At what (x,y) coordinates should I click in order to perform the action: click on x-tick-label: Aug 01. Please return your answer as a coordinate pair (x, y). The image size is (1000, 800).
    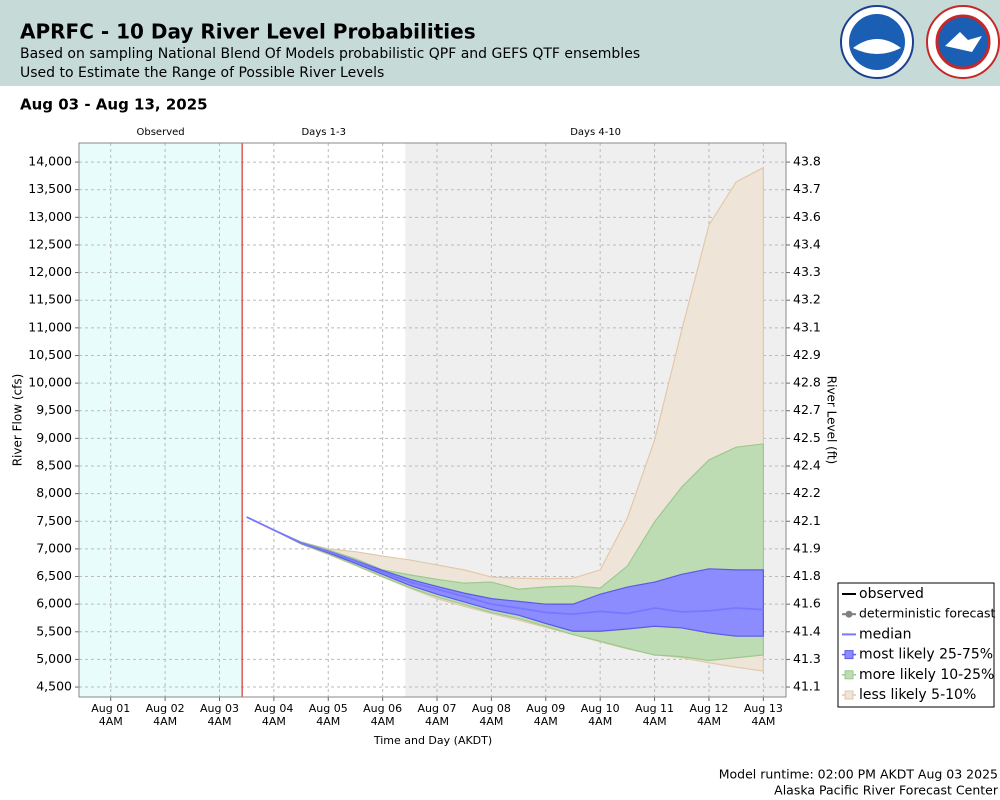
    Looking at the image, I should click on (110, 708).